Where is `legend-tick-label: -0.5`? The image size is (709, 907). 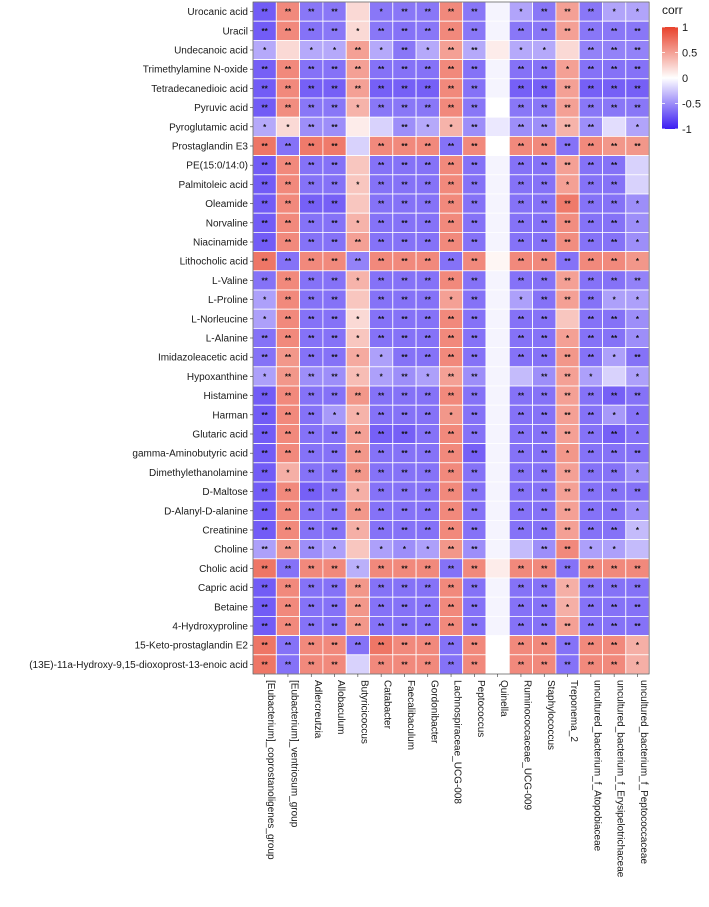 legend-tick-label: -0.5 is located at coordinates (691, 105).